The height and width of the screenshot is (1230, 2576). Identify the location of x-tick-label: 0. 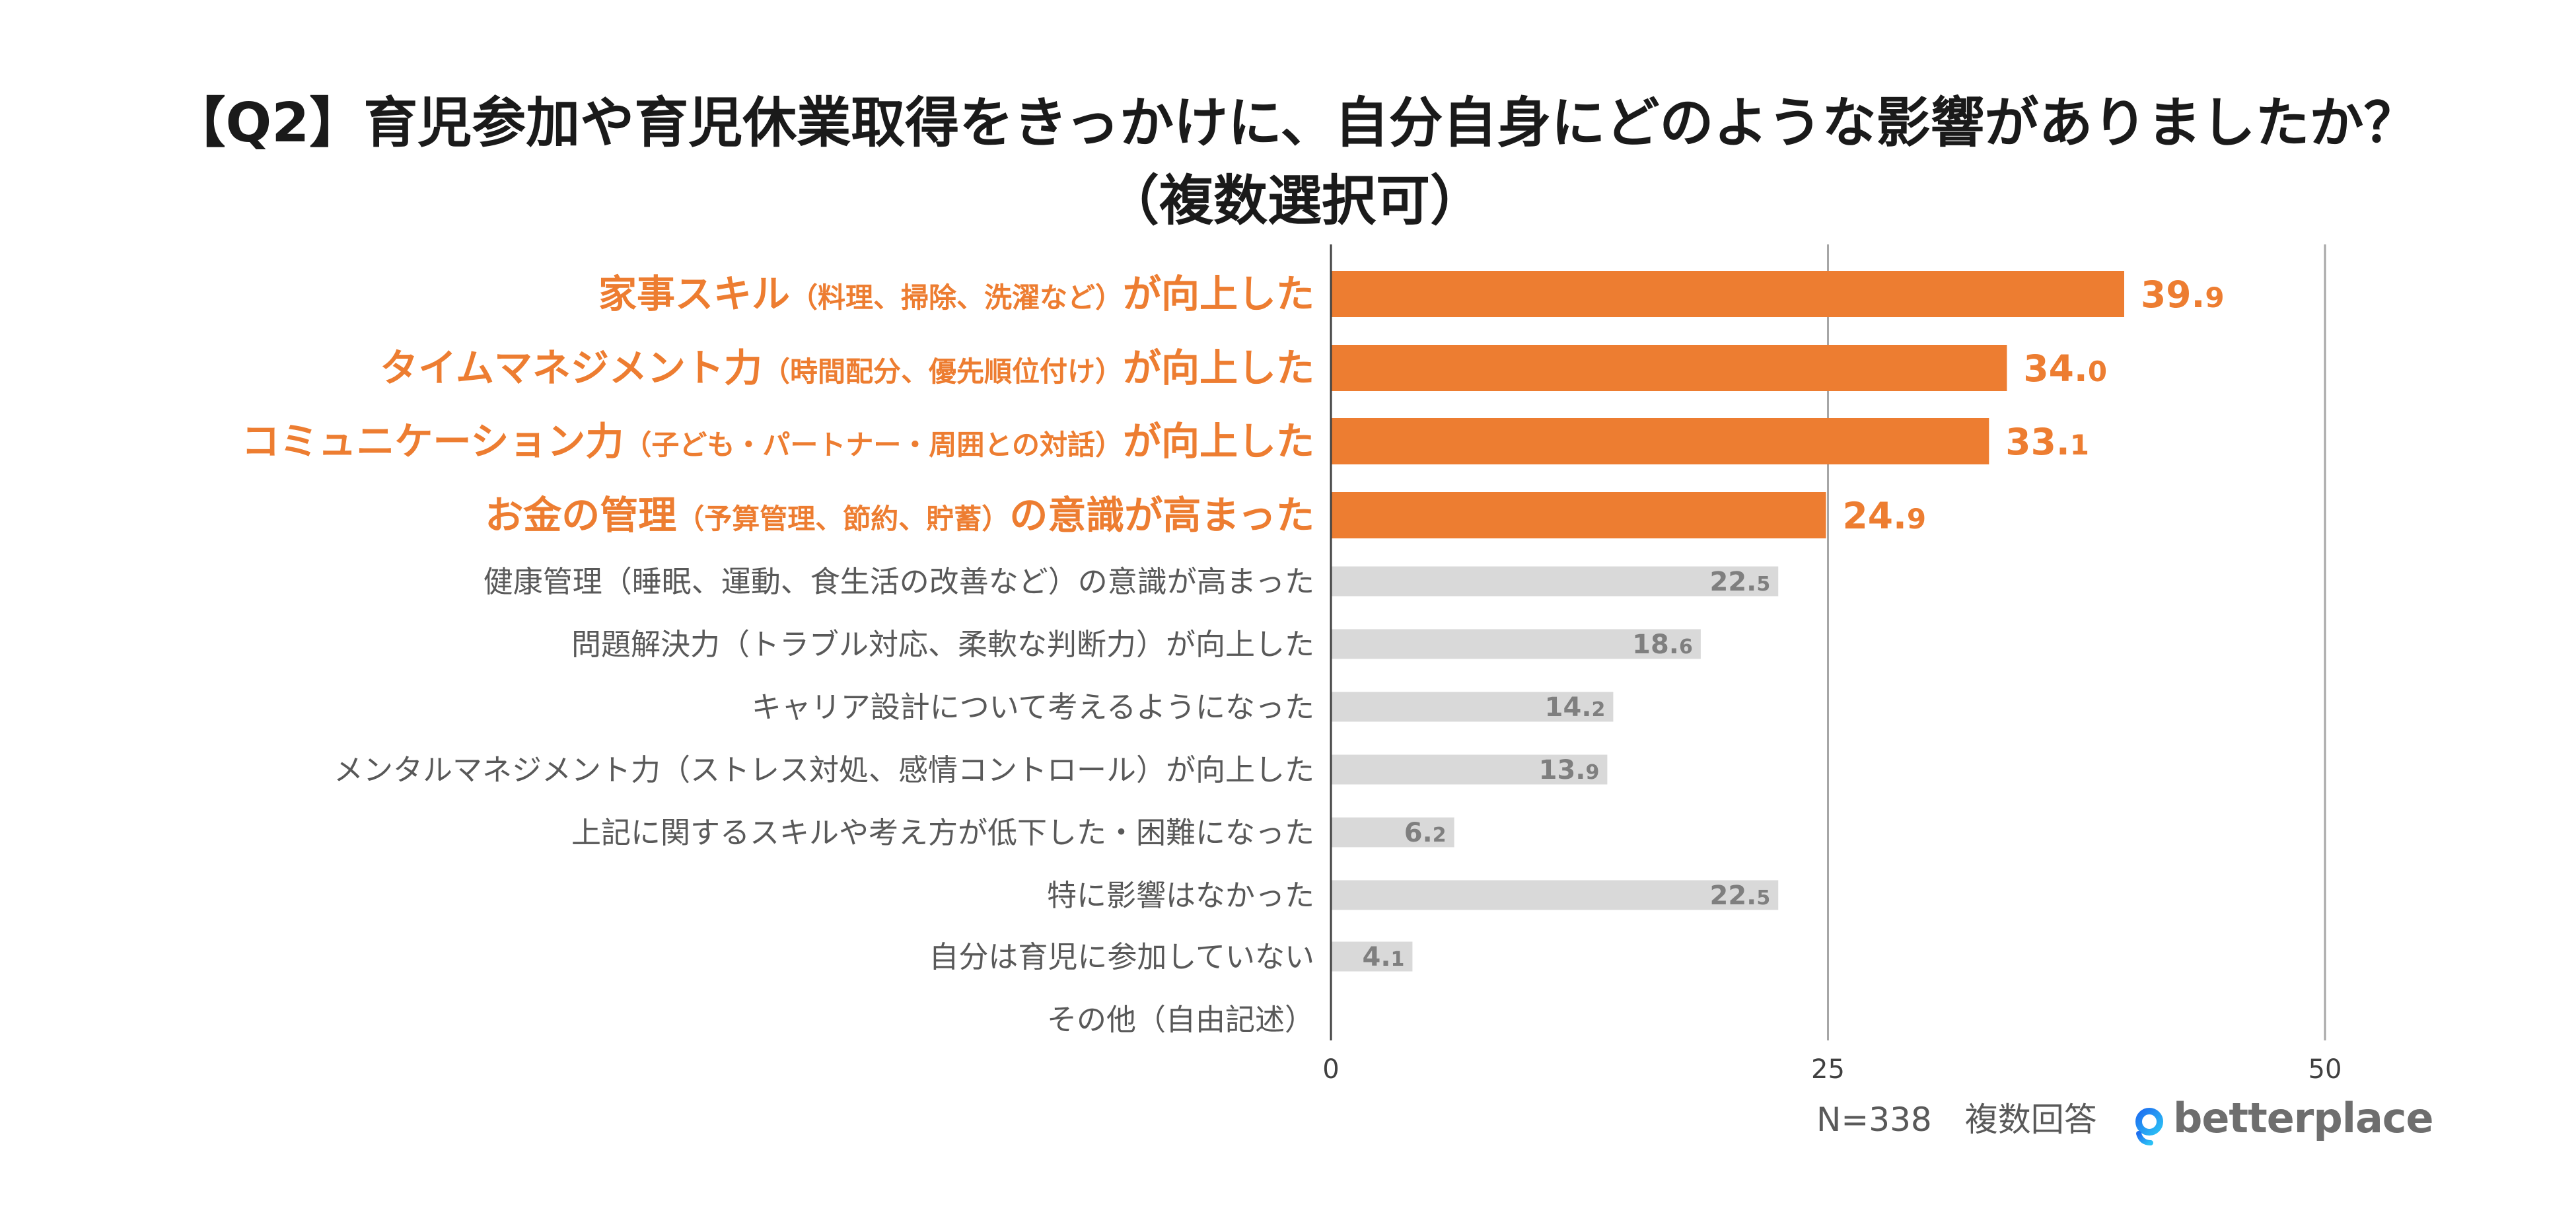
(1330, 1070).